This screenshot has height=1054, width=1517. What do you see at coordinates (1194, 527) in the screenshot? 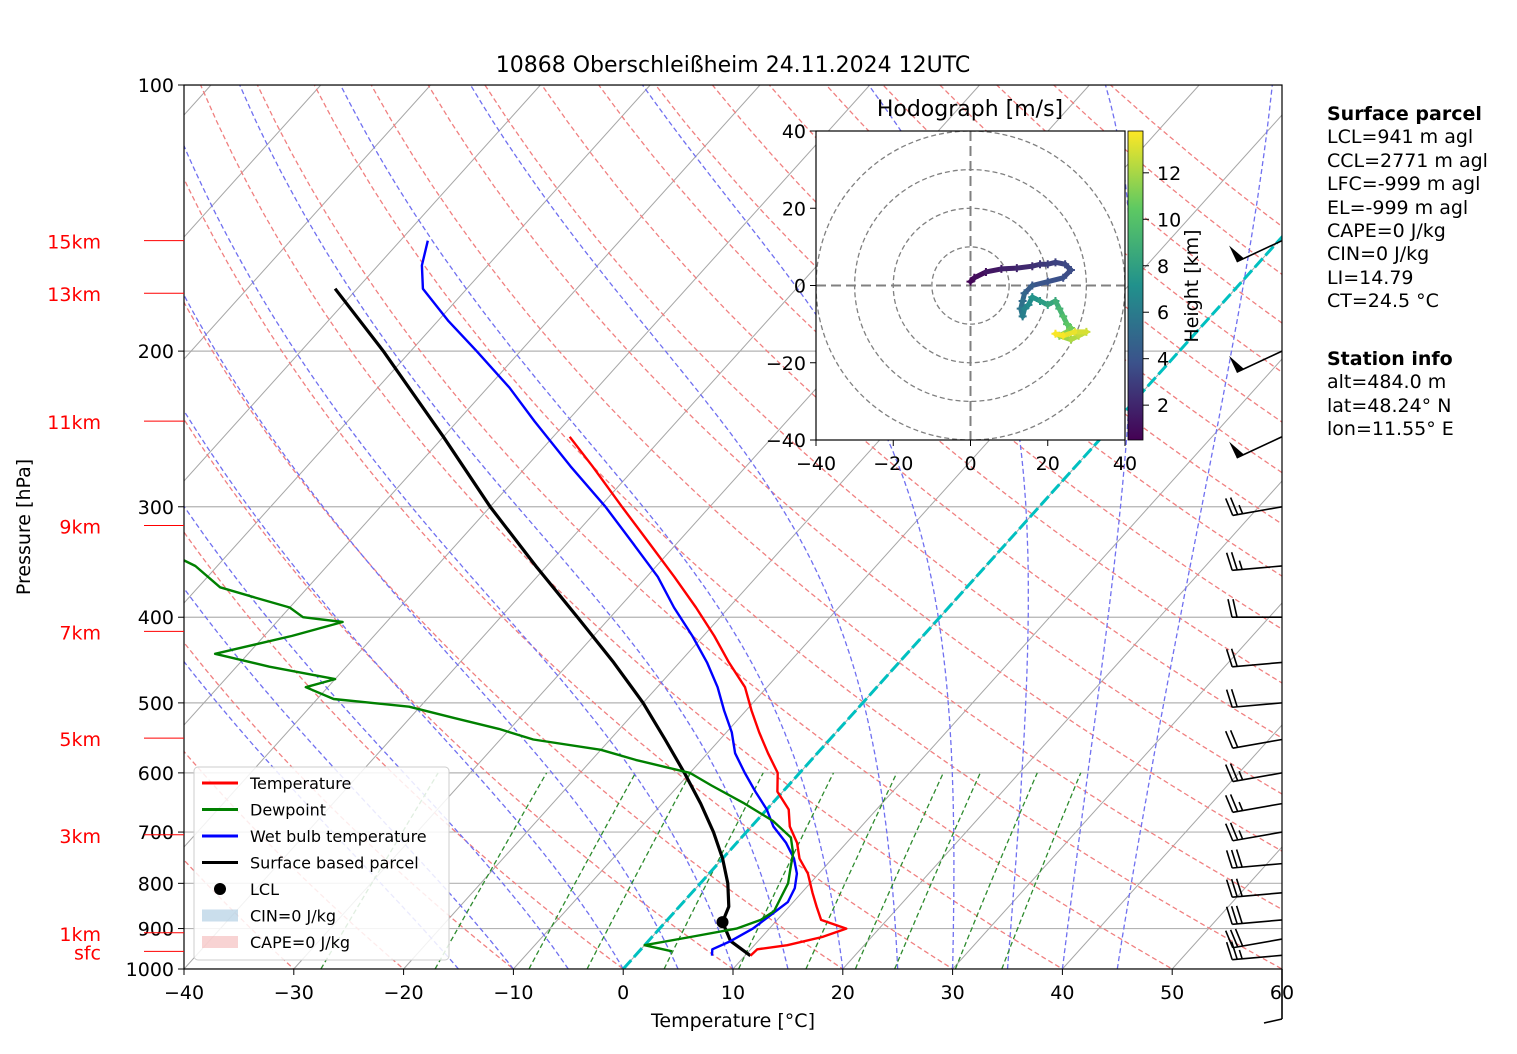
I see `moist-adiabat-line` at bounding box center [1194, 527].